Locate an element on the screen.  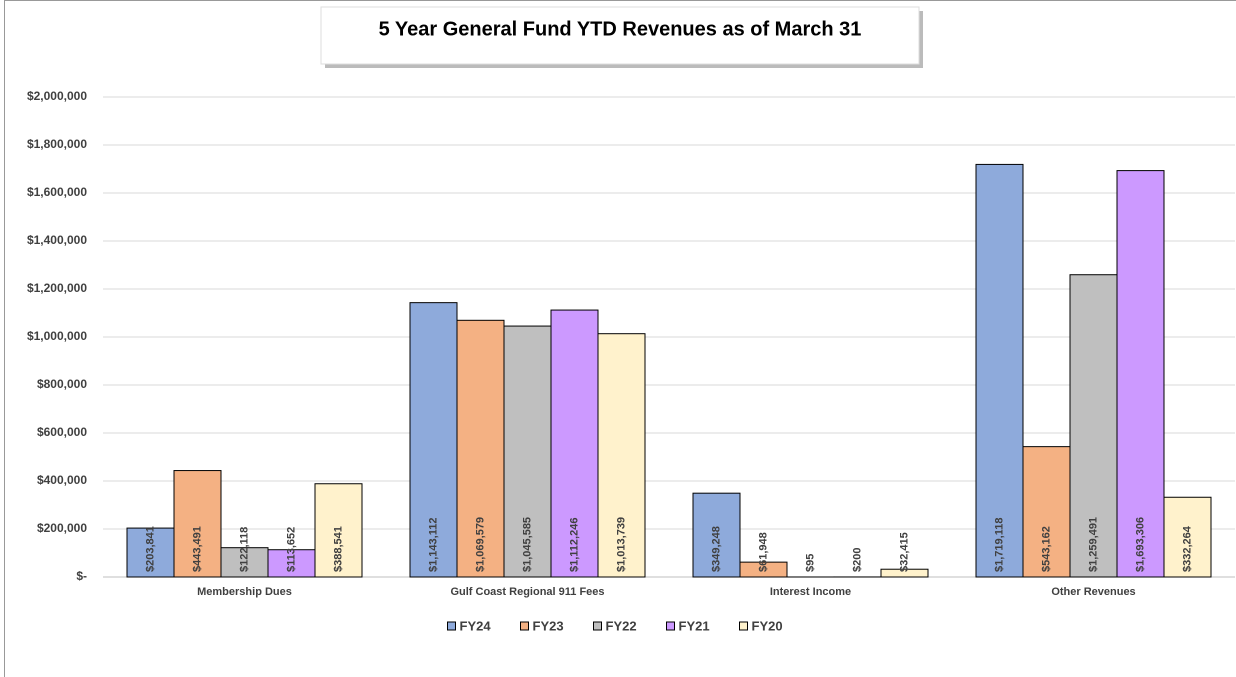
y-tick-label: $2,000,000 is located at coordinates (57, 96).